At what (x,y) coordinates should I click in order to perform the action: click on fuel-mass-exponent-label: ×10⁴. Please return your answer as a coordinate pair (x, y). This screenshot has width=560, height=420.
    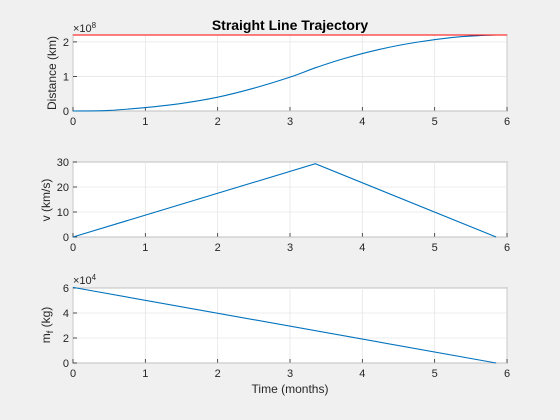
    Looking at the image, I should click on (85, 280).